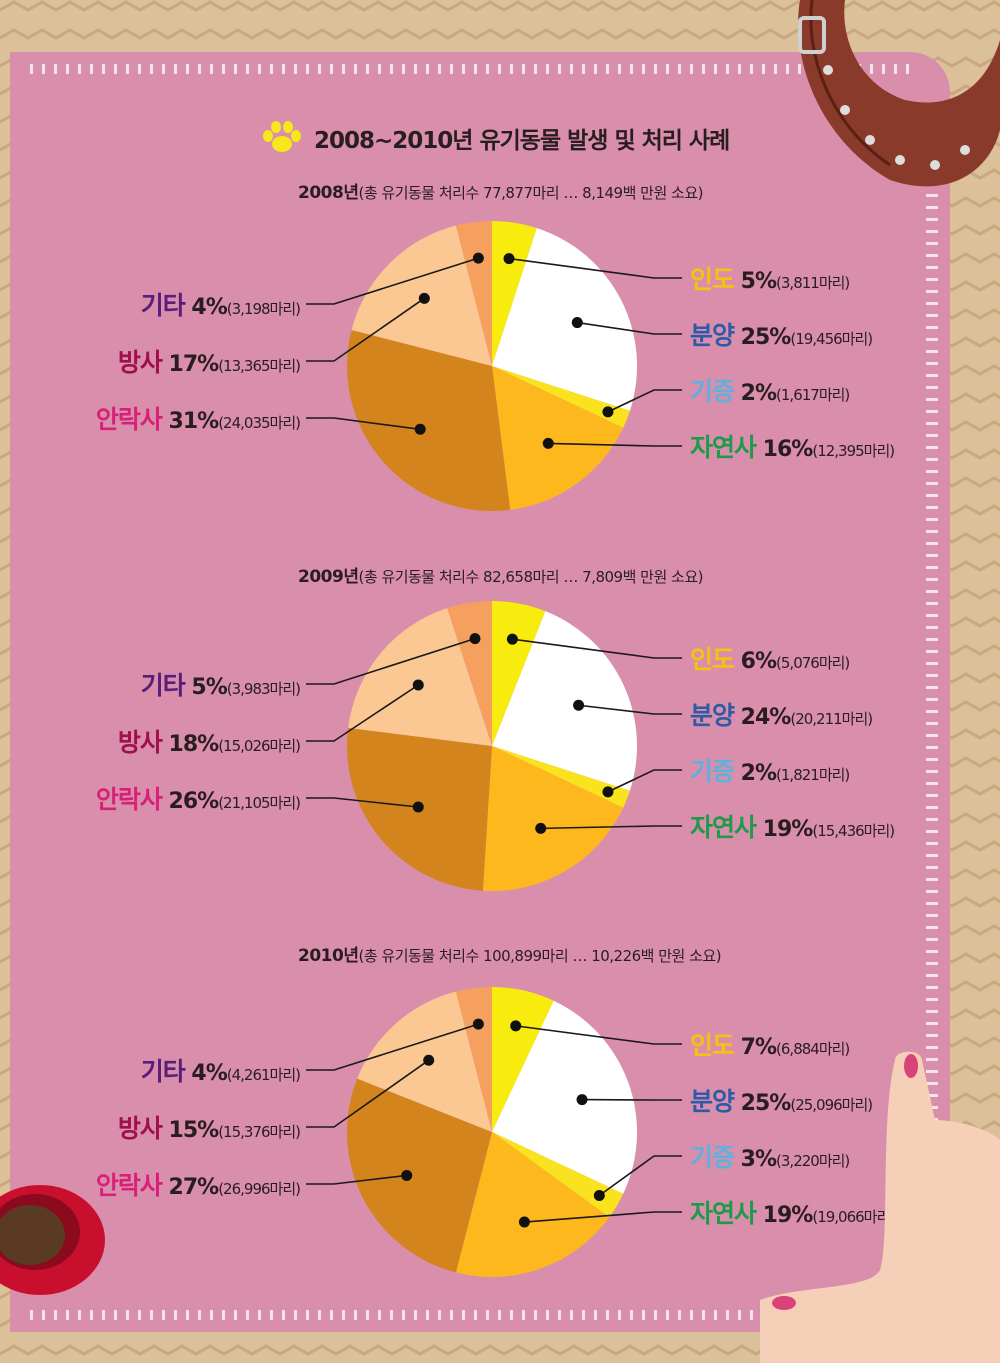 Image resolution: width=1000 pixels, height=1363 pixels. What do you see at coordinates (205, 307) in the screenshot?
I see `label-percent: 4%` at bounding box center [205, 307].